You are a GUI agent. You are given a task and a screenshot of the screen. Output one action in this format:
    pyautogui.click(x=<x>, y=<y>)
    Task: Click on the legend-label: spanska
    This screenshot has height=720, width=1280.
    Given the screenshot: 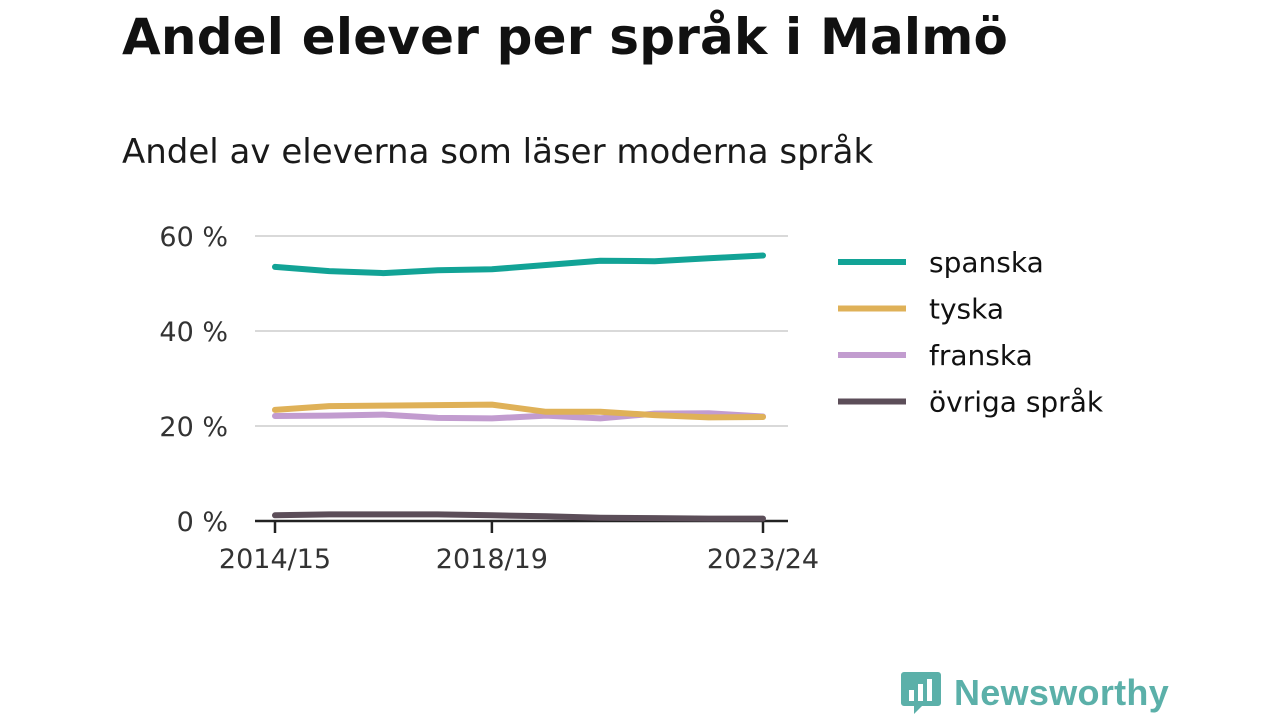 What is the action you would take?
    pyautogui.click(x=986, y=262)
    